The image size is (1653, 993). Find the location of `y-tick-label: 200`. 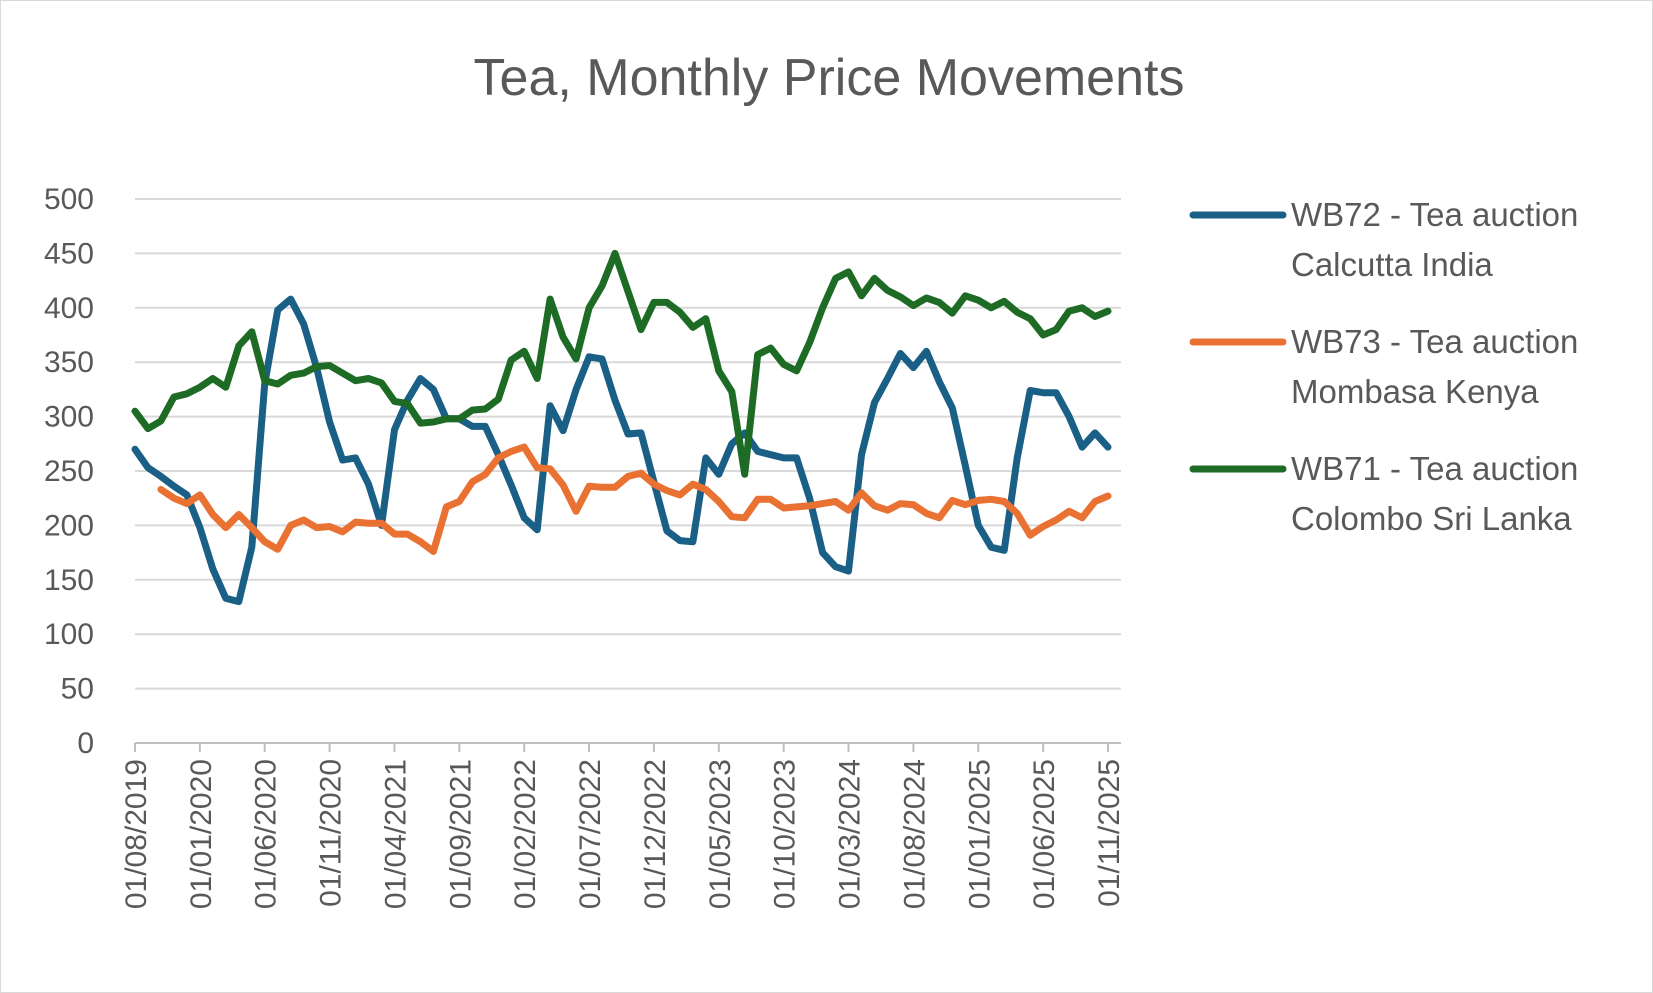

y-tick-label: 200 is located at coordinates (69, 525).